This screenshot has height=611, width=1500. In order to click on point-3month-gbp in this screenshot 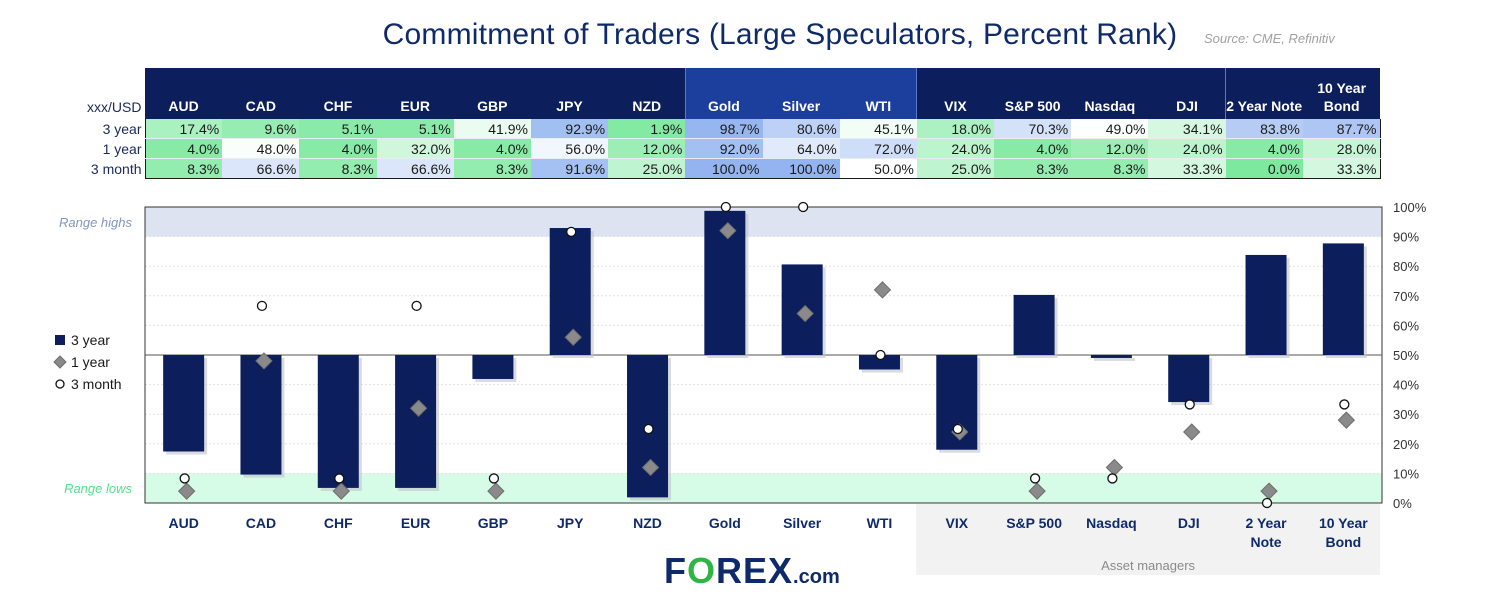, I will do `click(494, 478)`.